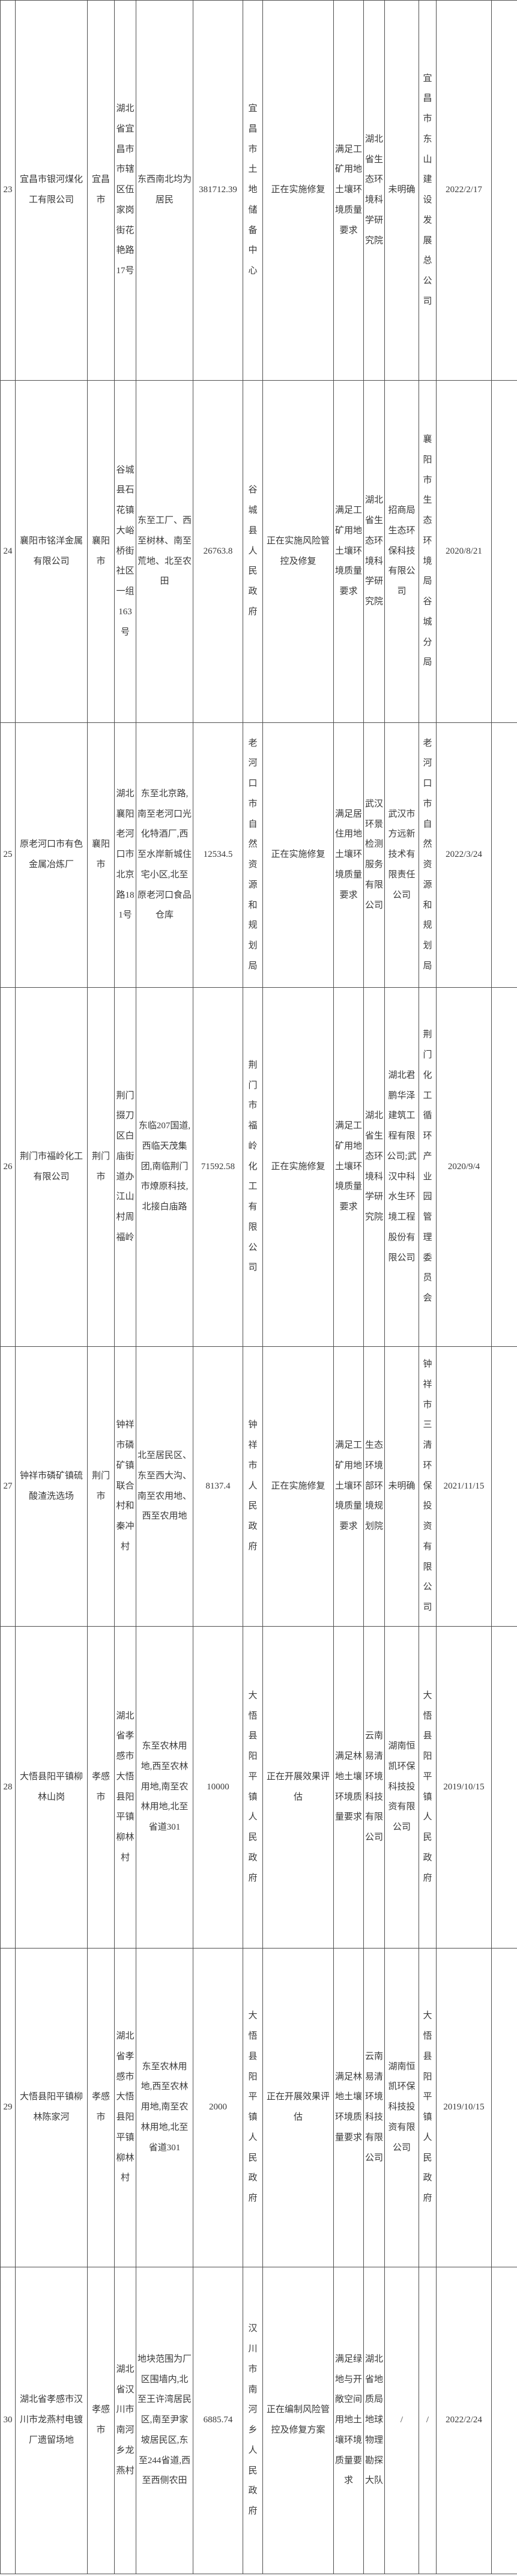  What do you see at coordinates (125, 2420) in the screenshot?
I see `address-cell: 湖北省汉川市南河乡龙燕村` at bounding box center [125, 2420].